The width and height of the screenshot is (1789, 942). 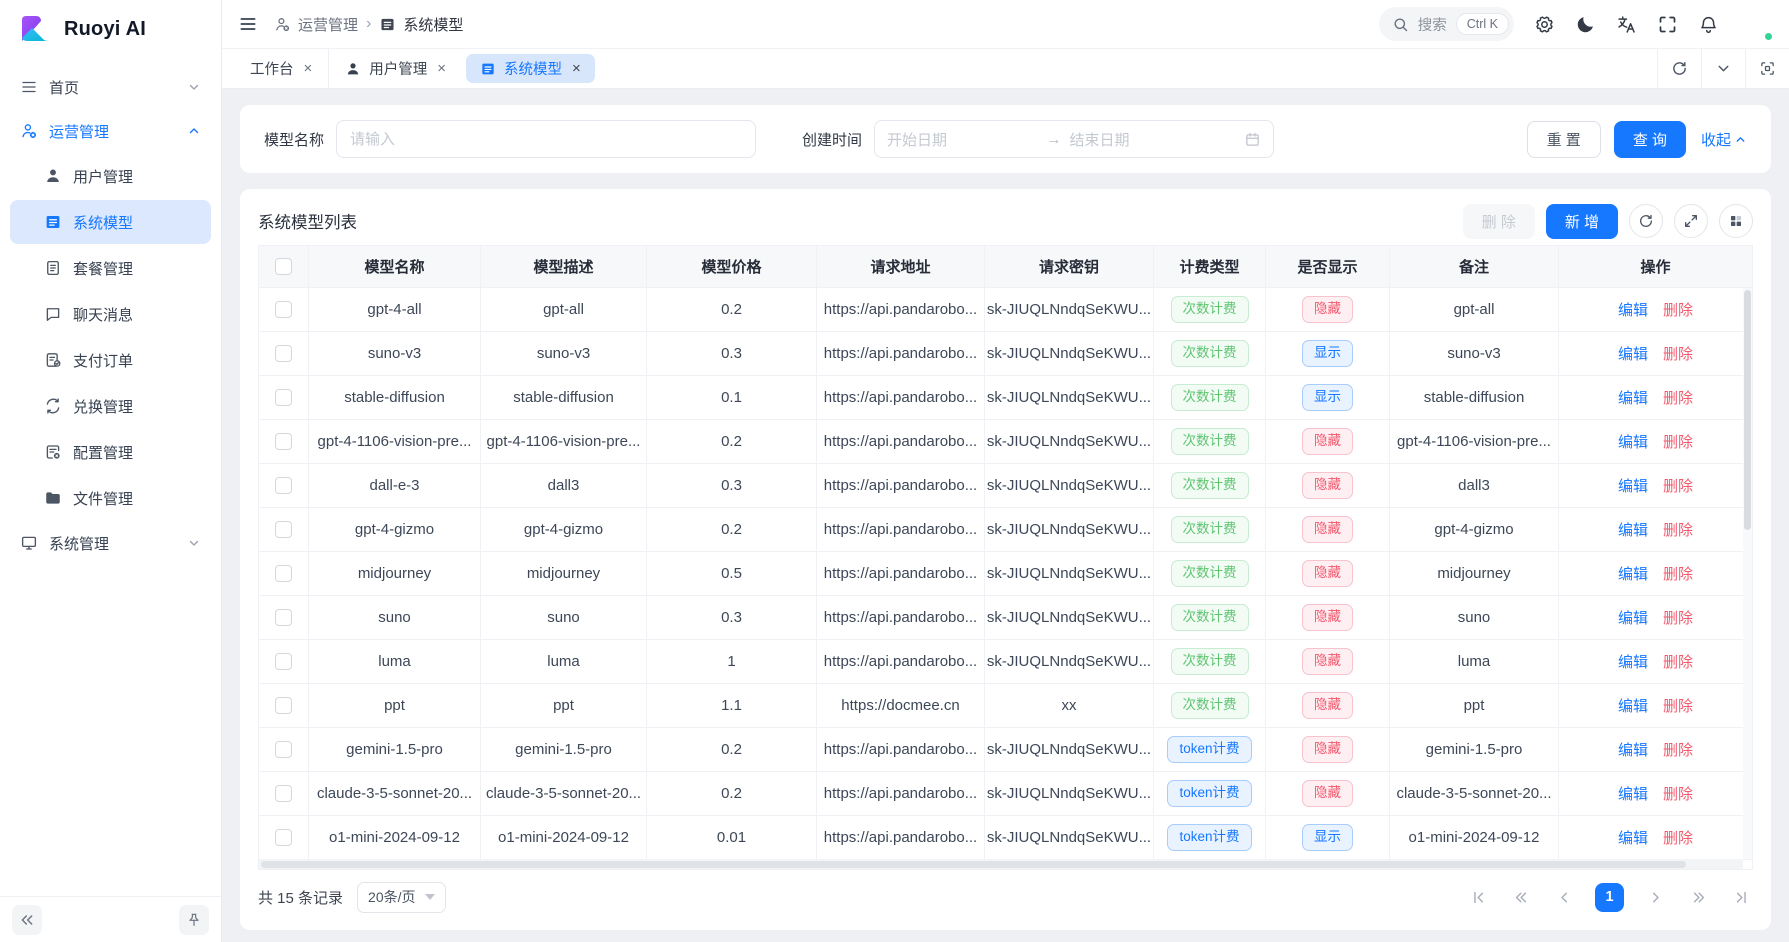 I want to click on user-avatar, so click(x=1756, y=24).